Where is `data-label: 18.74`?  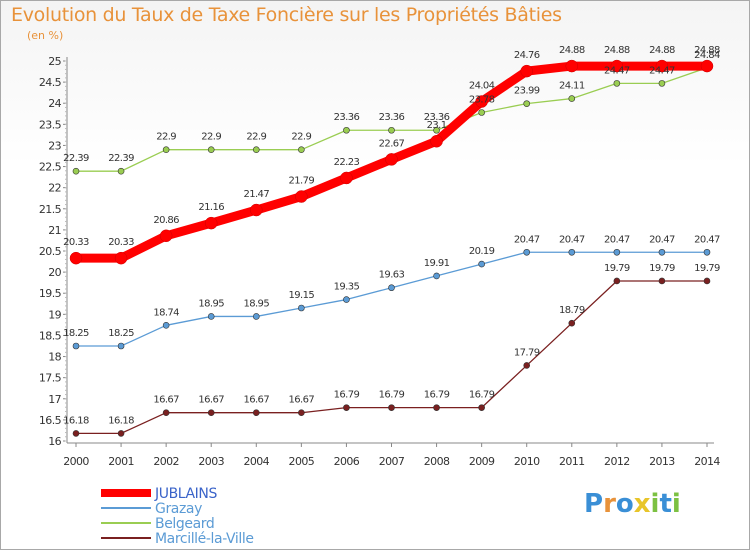
data-label: 18.74 is located at coordinates (166, 312).